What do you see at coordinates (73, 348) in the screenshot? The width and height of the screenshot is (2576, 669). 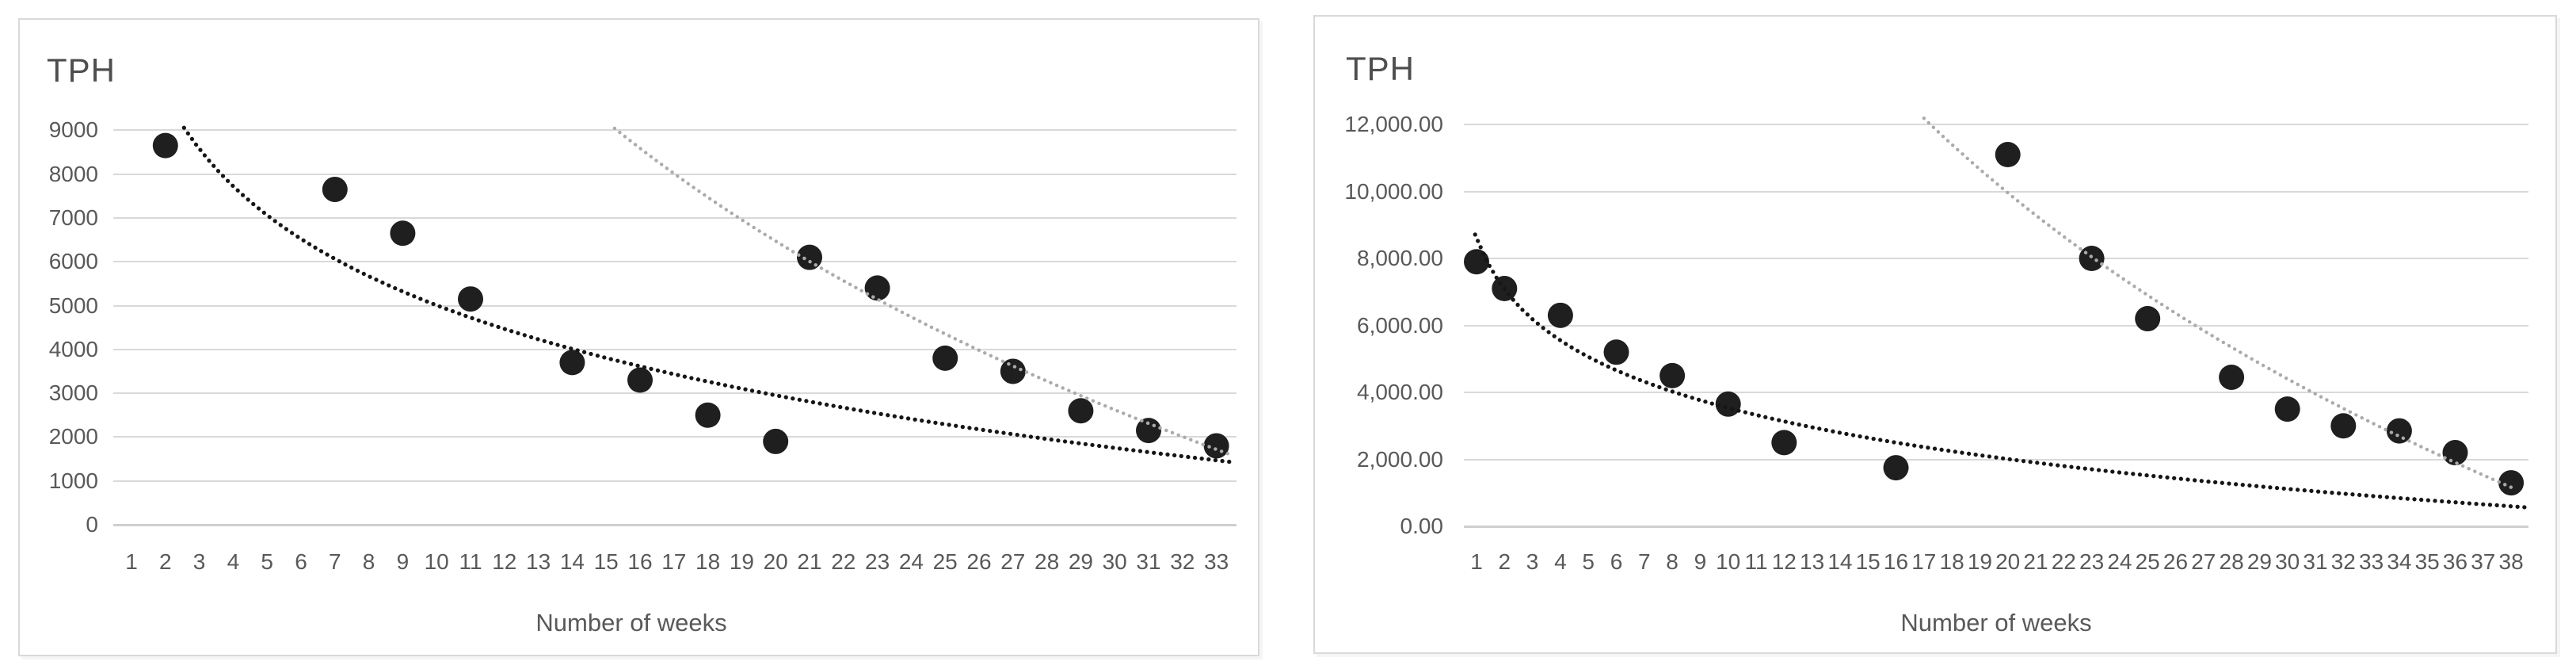 I see `y-tick-label: 4000` at bounding box center [73, 348].